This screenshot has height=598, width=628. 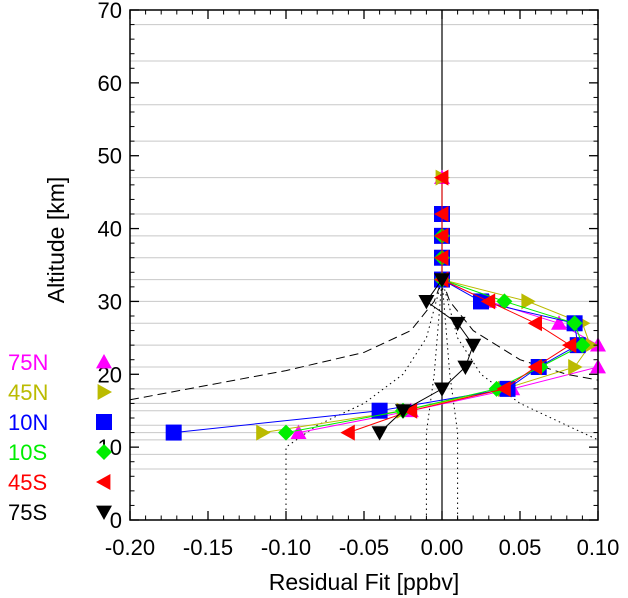 I want to click on y-tick-label: 60, so click(x=110, y=83).